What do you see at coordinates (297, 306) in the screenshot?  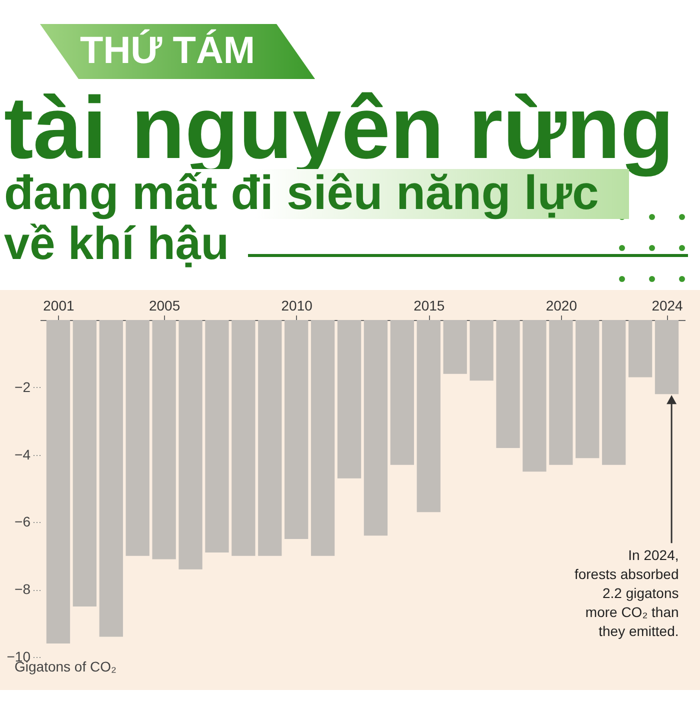 I see `x-tick-label: 2010` at bounding box center [297, 306].